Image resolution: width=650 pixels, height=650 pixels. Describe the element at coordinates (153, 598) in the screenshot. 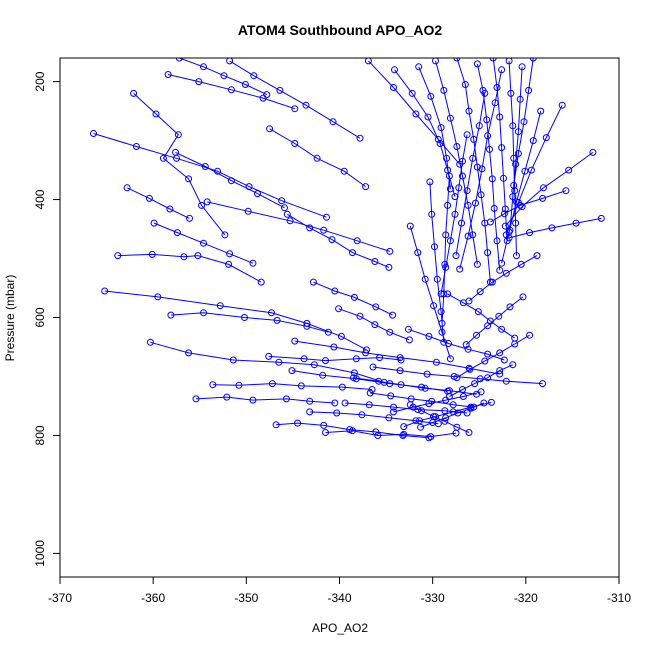

I see `x-tick-label: -360` at that location.